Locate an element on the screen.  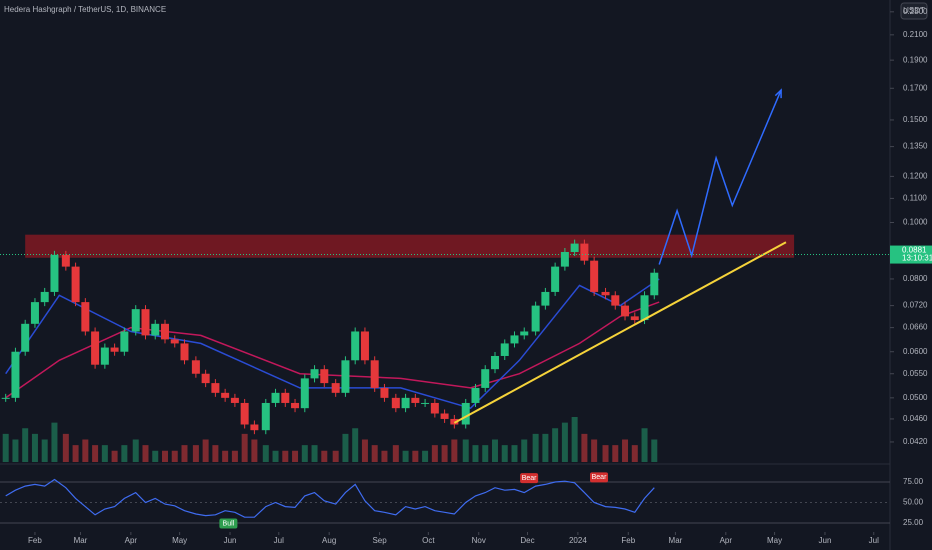
projection-arrowhead is located at coordinates (778, 93).